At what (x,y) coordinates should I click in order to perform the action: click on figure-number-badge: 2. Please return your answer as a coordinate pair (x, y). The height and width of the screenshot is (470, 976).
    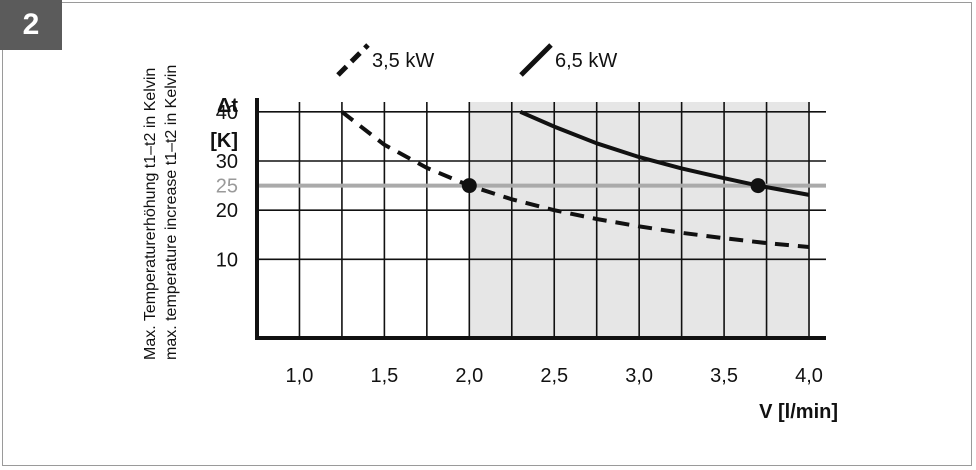
    Looking at the image, I should click on (31, 25).